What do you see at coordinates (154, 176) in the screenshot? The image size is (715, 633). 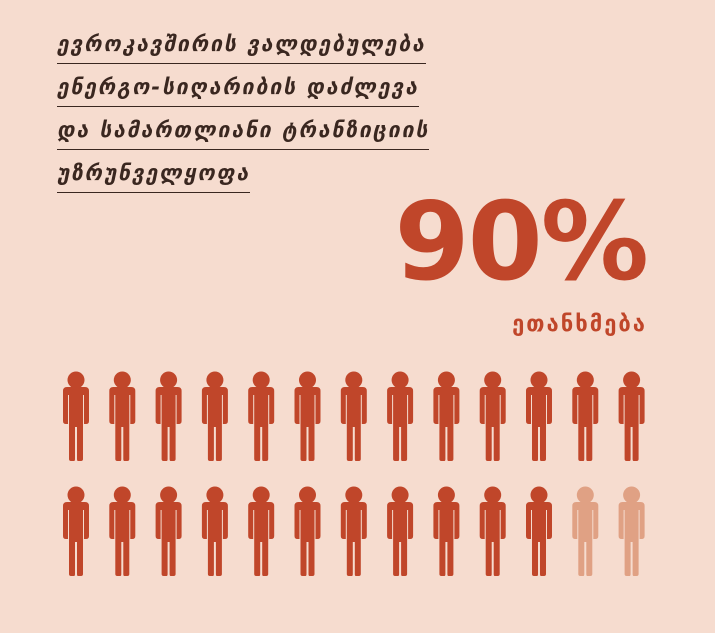 I see `title-line-4: უზრუნველყოფა` at bounding box center [154, 176].